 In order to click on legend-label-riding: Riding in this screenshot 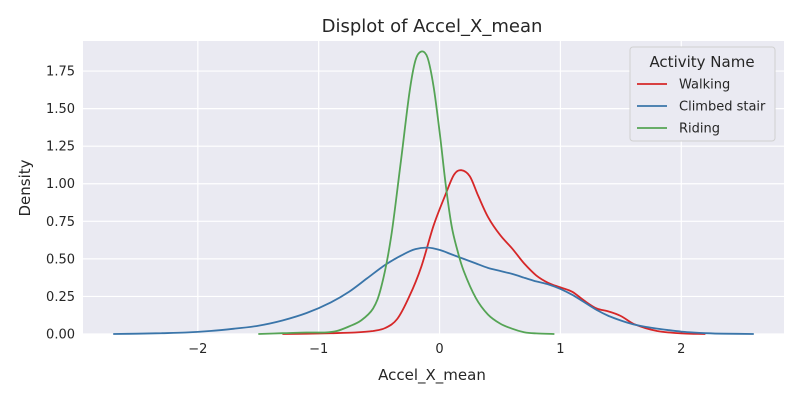, I will do `click(699, 129)`.